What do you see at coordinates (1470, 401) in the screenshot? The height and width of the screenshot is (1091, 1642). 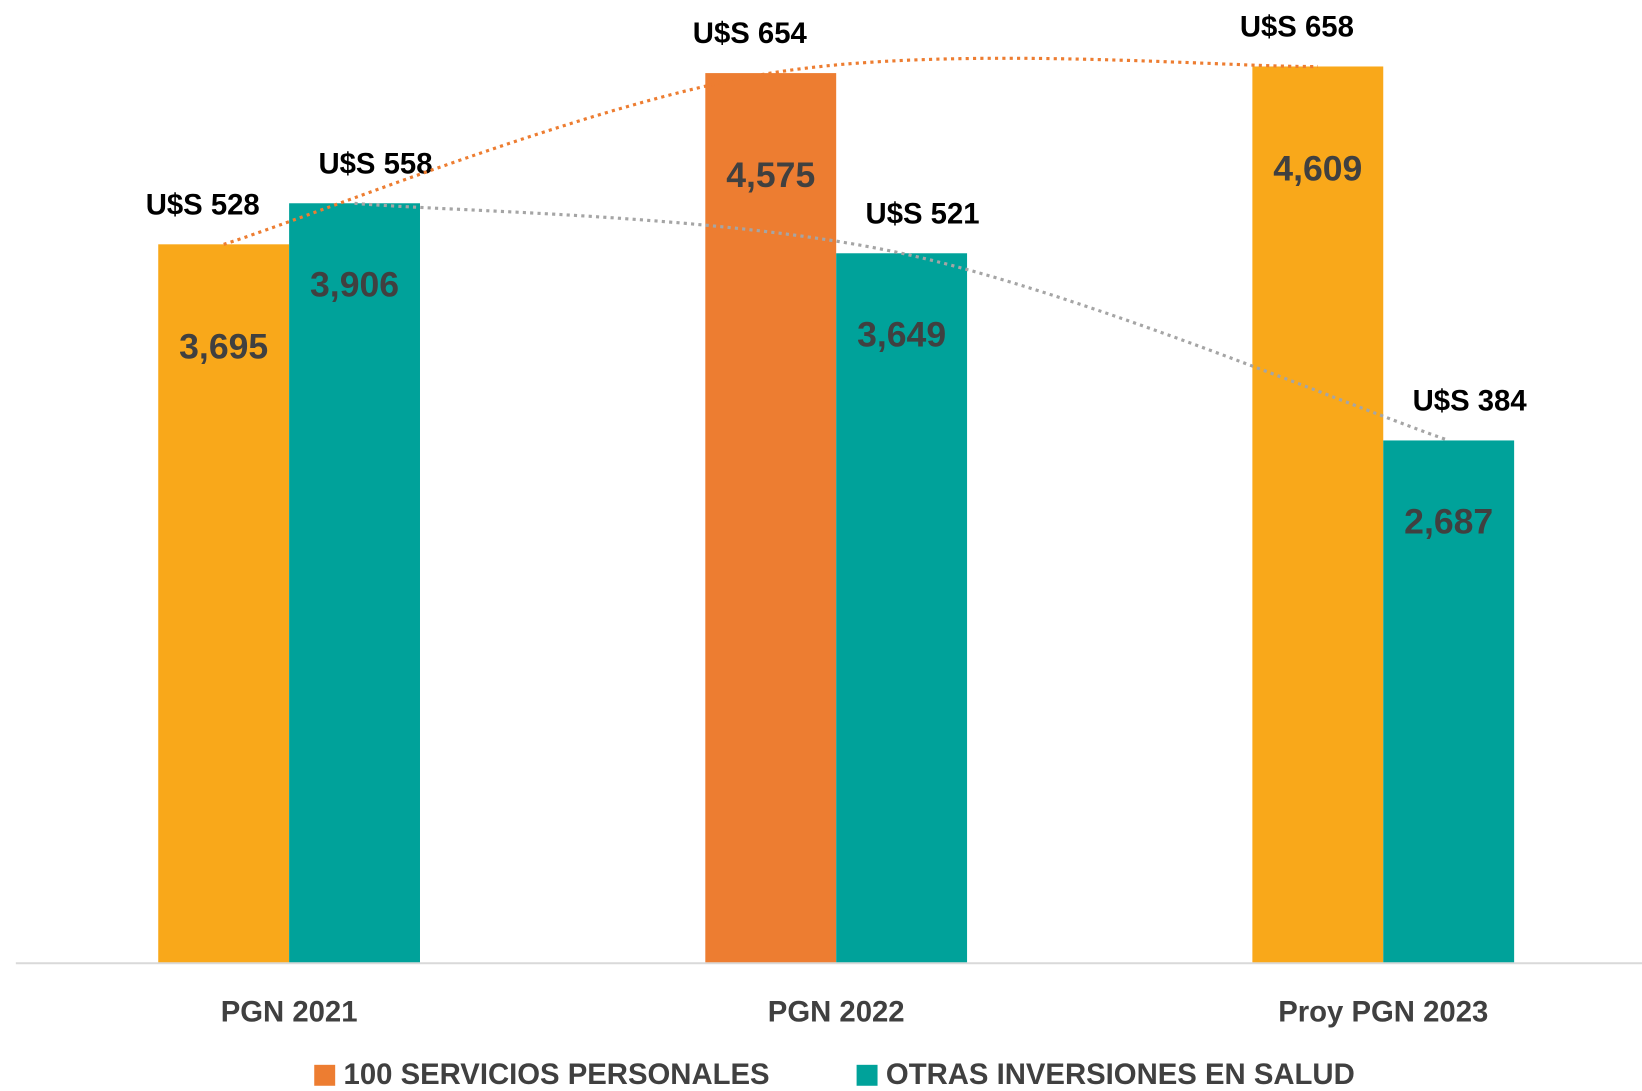 I see `usd-label: U$S 384` at bounding box center [1470, 401].